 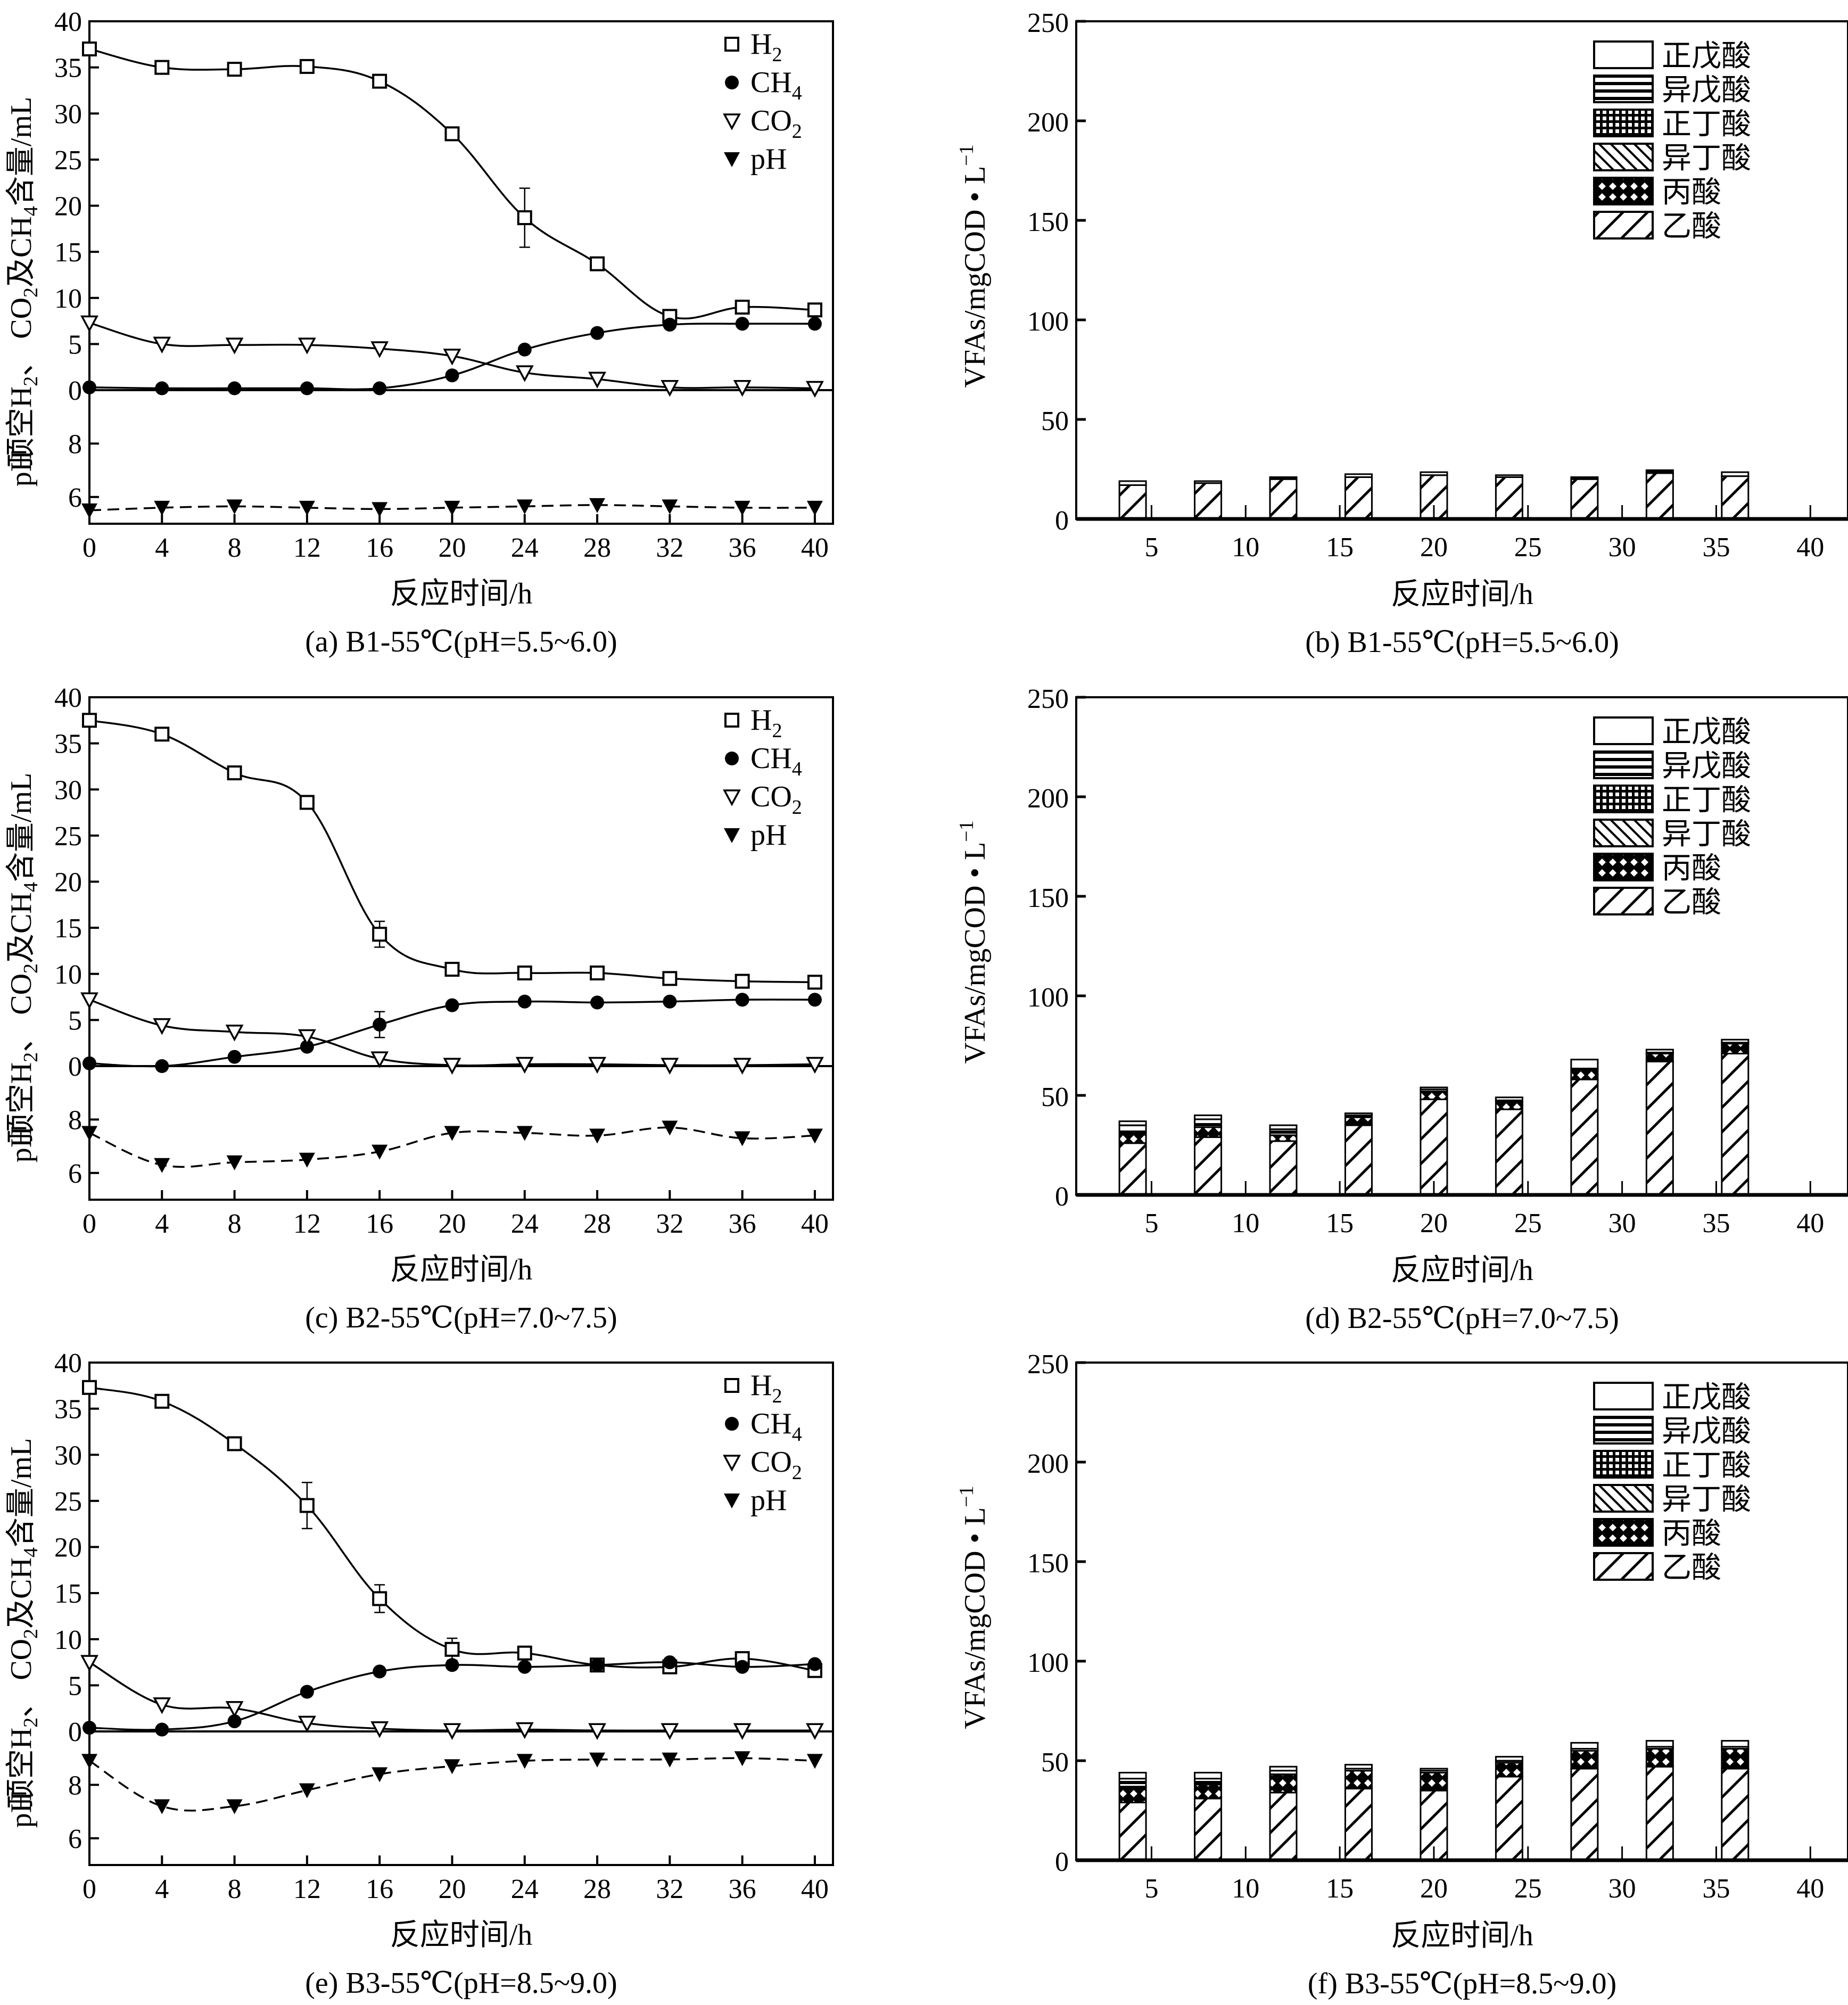 What do you see at coordinates (1462, 1319) in the screenshot?
I see `chart-caption: (d) B2-55℃(pH=7.0~7.5)` at bounding box center [1462, 1319].